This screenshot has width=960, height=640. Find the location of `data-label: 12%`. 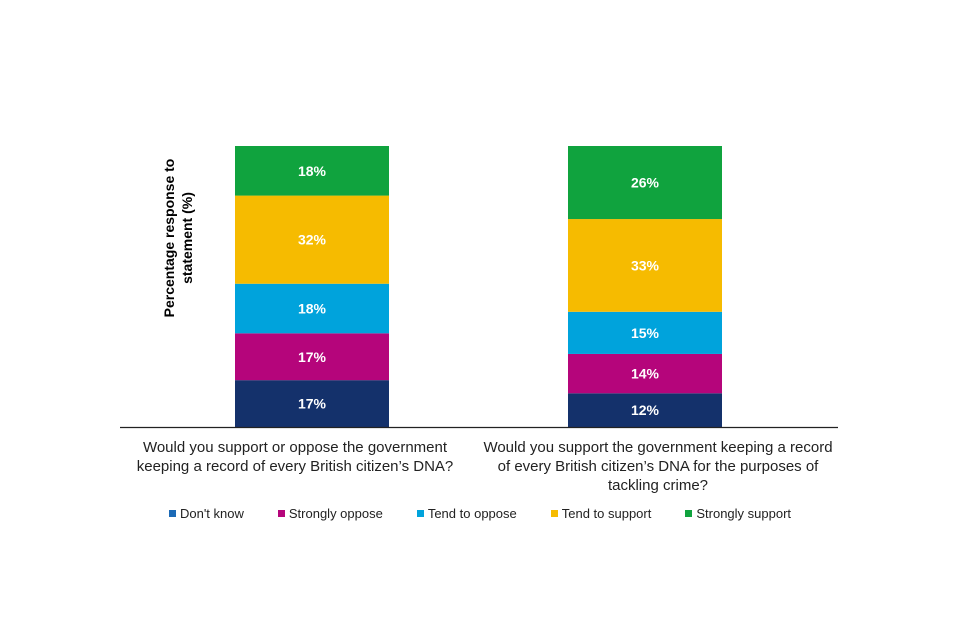

data-label: 12% is located at coordinates (645, 410).